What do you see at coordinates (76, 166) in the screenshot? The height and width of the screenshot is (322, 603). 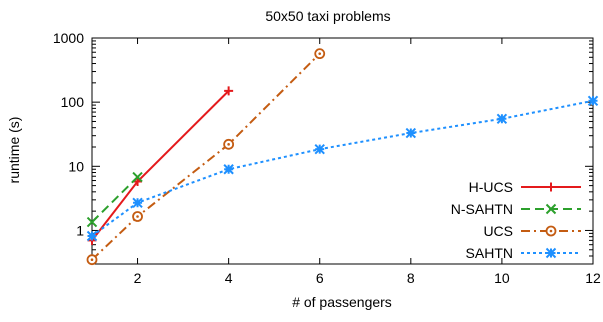 I see `y-tick-label: 10` at bounding box center [76, 166].